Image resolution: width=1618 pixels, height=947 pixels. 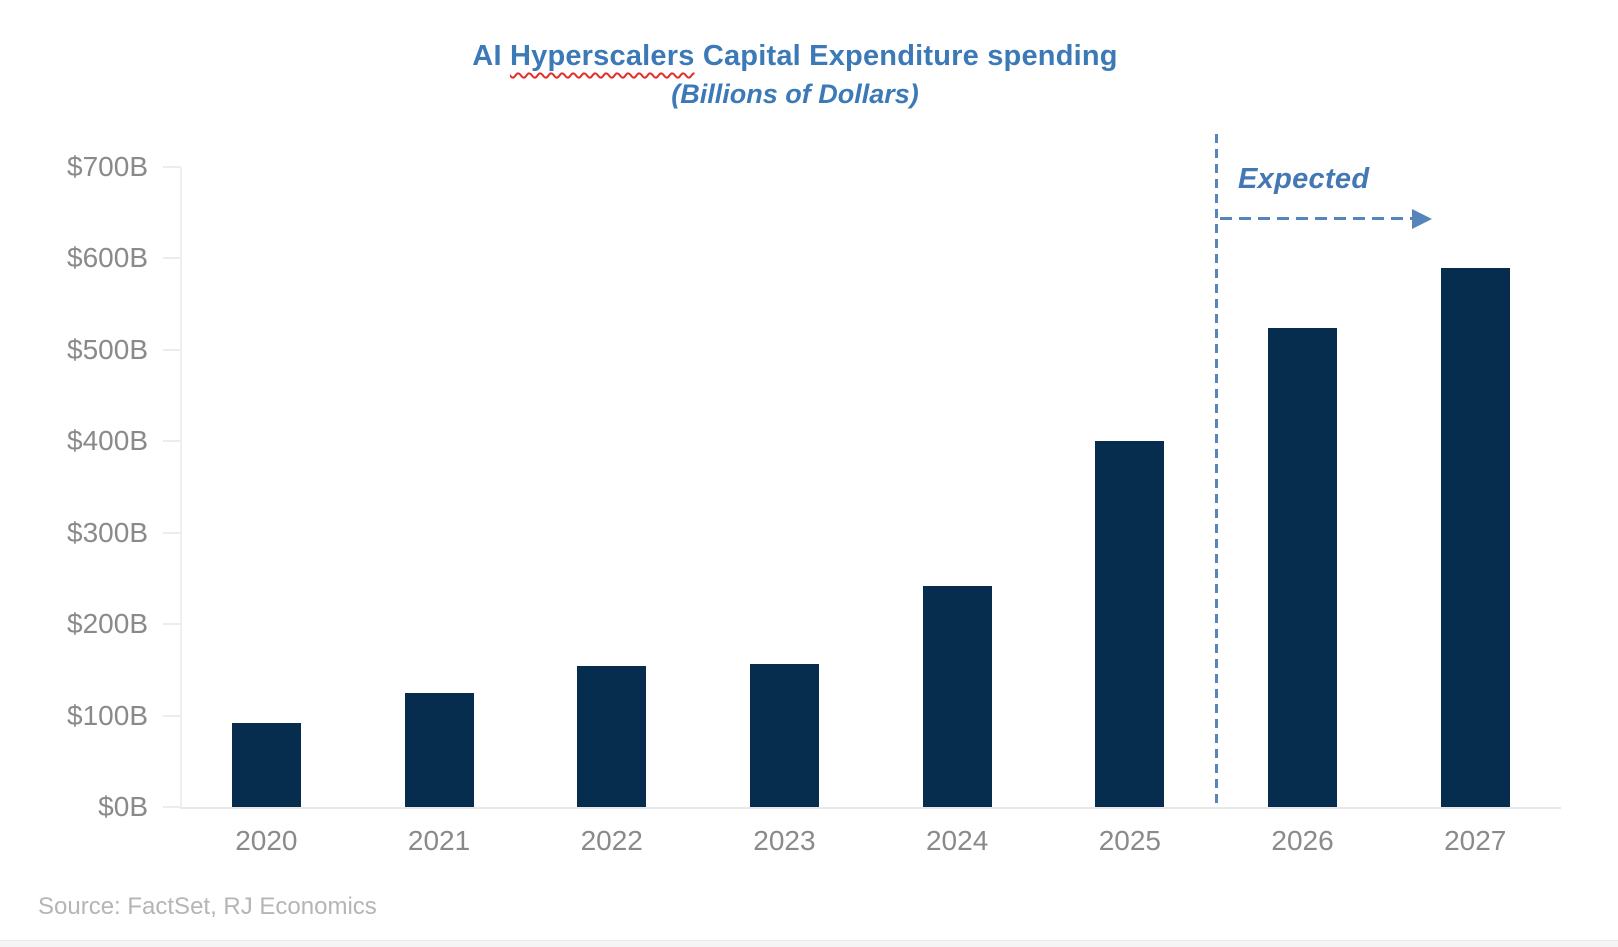 I want to click on bar-2024, so click(x=957, y=696).